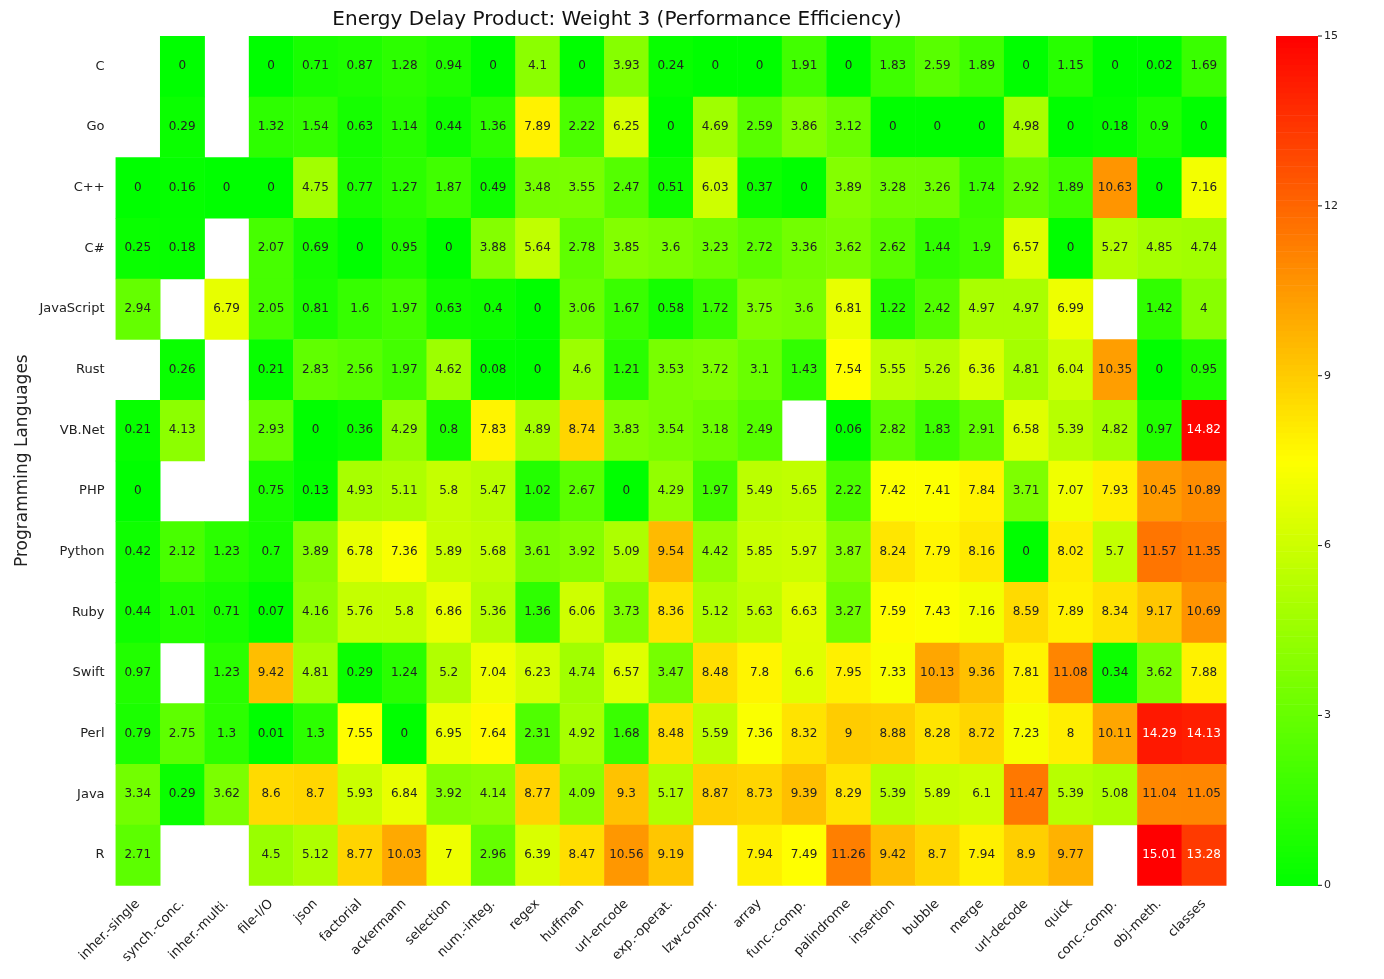  What do you see at coordinates (982, 793) in the screenshot?
I see `data-label: 6.1` at bounding box center [982, 793].